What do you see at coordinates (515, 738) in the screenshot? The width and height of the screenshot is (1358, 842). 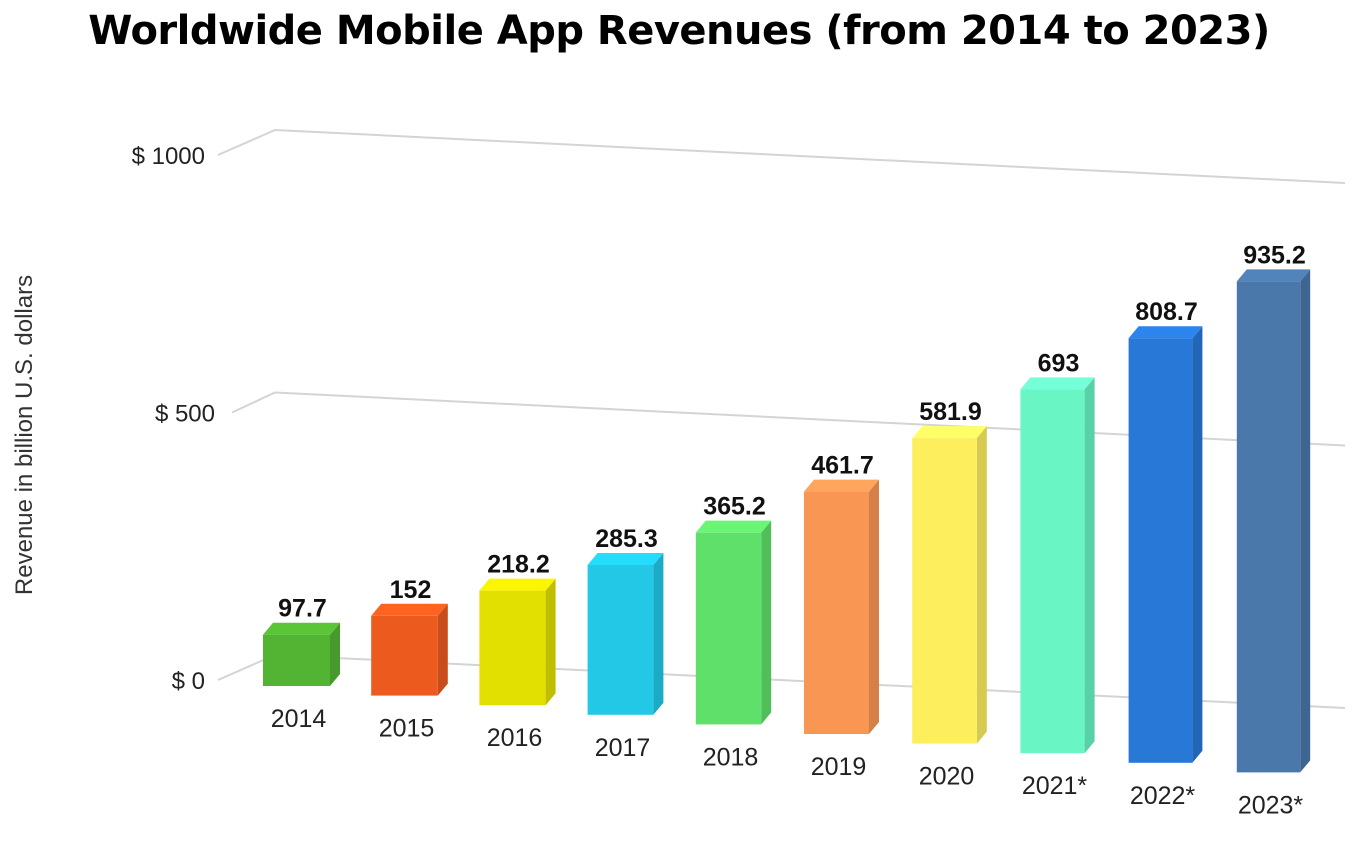 I see `x-tick-label: 2016` at bounding box center [515, 738].